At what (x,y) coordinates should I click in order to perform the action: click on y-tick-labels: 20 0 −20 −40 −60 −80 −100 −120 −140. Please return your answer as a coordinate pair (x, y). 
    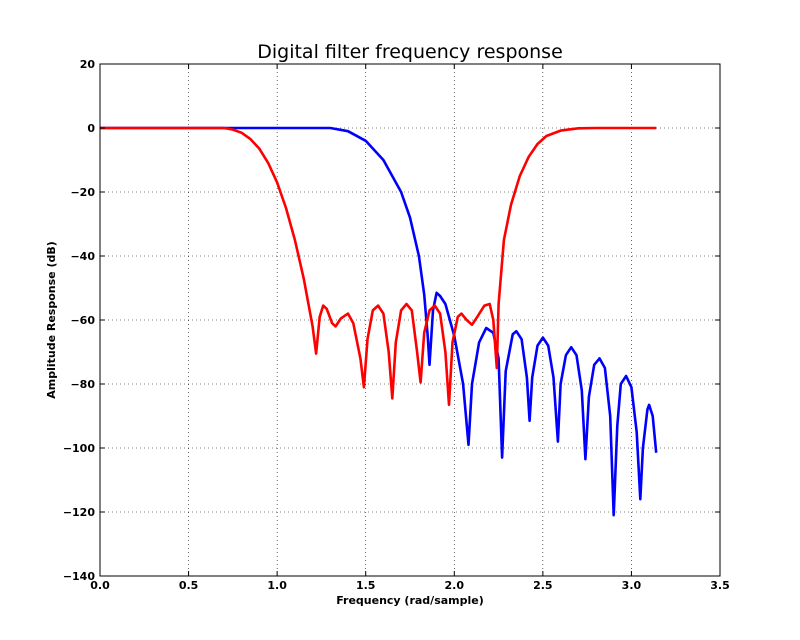
    Looking at the image, I should click on (79, 320).